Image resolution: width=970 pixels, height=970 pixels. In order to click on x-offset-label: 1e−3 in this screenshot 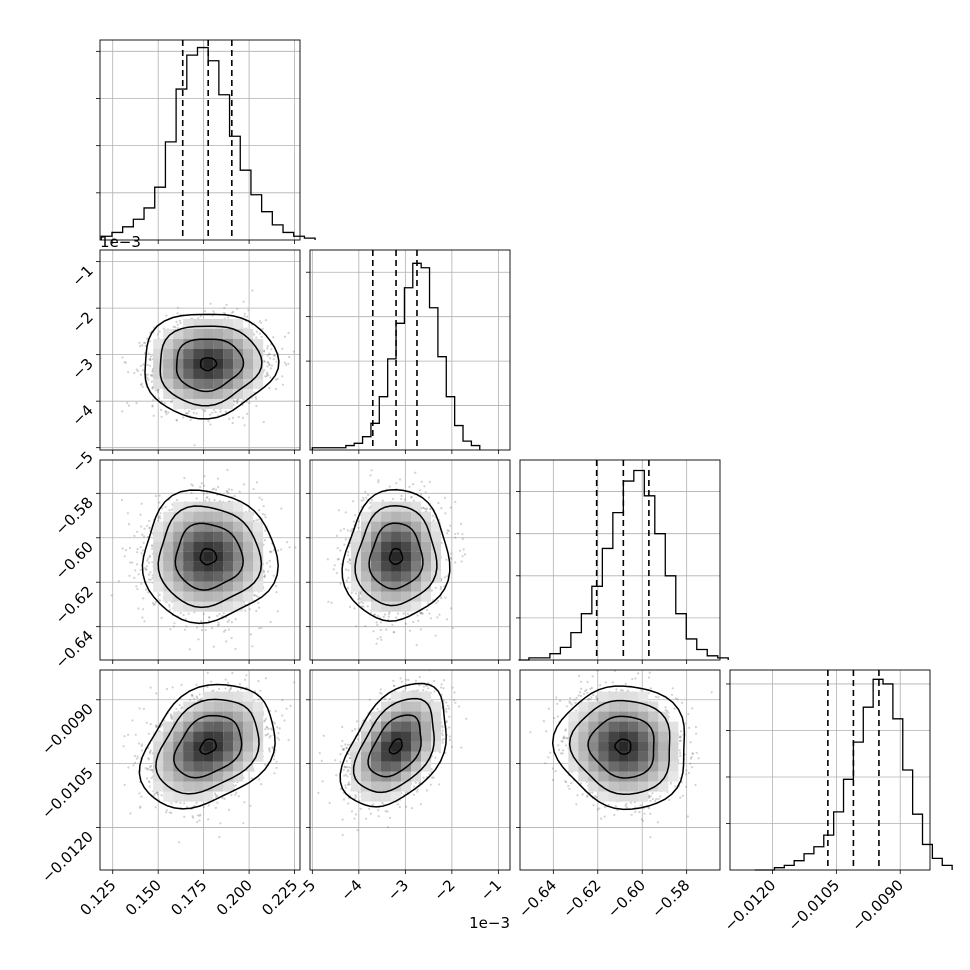, I will do `click(489, 923)`.